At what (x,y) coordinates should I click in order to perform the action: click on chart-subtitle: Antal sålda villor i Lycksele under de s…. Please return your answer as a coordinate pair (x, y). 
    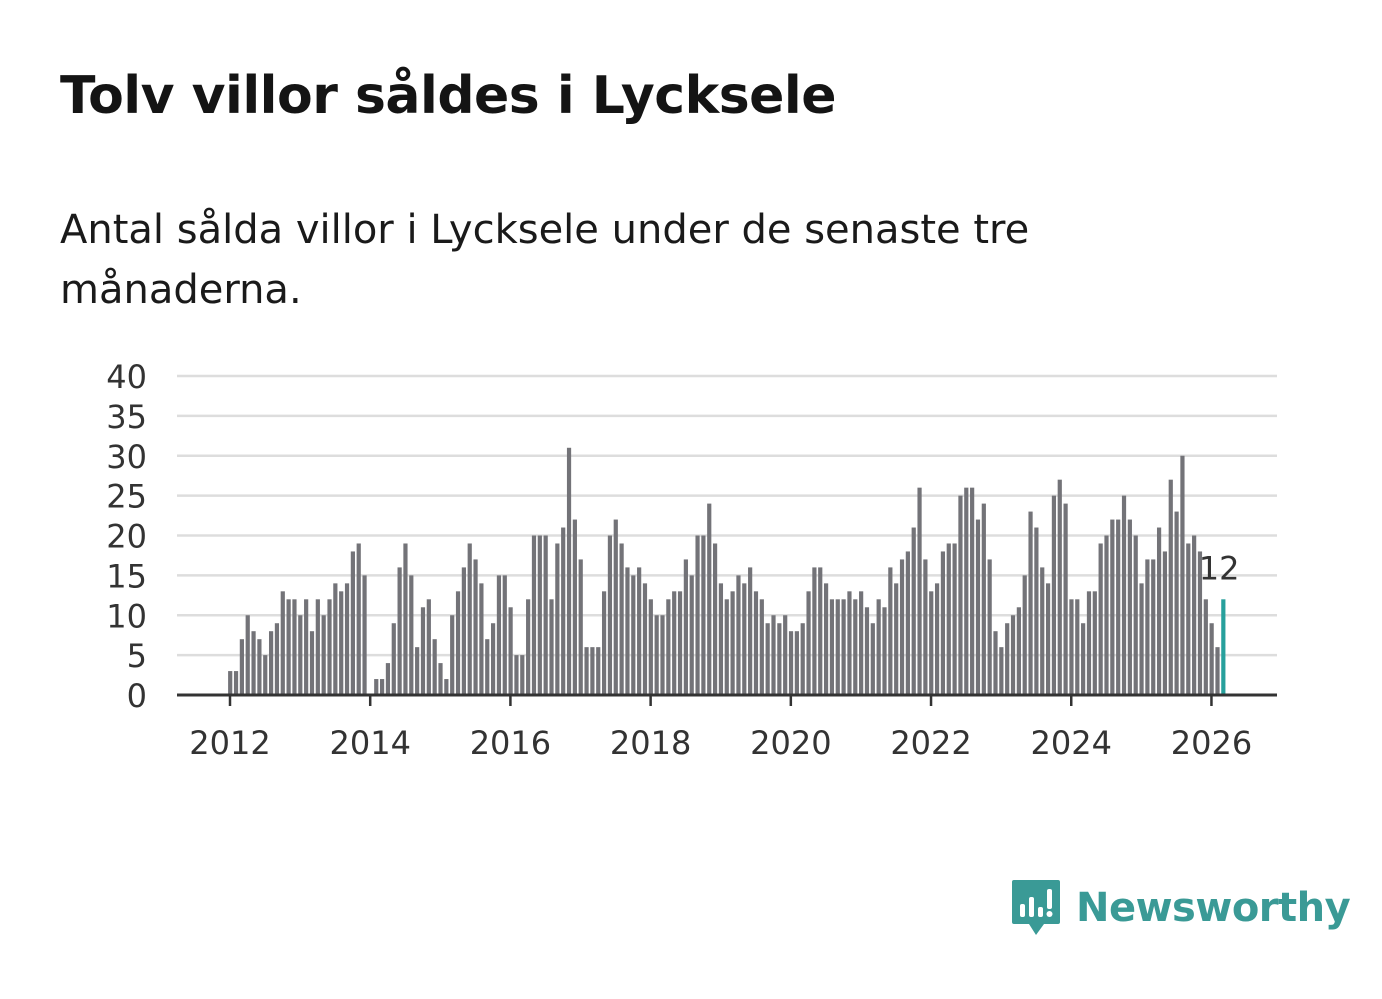
    Looking at the image, I should click on (545, 260).